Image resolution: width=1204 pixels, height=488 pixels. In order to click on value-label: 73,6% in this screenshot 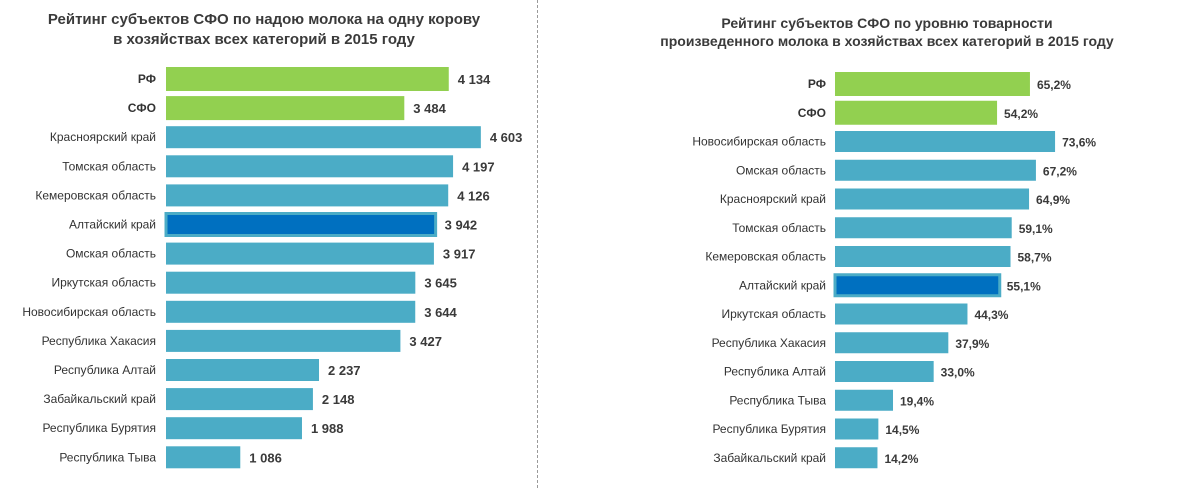, I will do `click(1079, 143)`.